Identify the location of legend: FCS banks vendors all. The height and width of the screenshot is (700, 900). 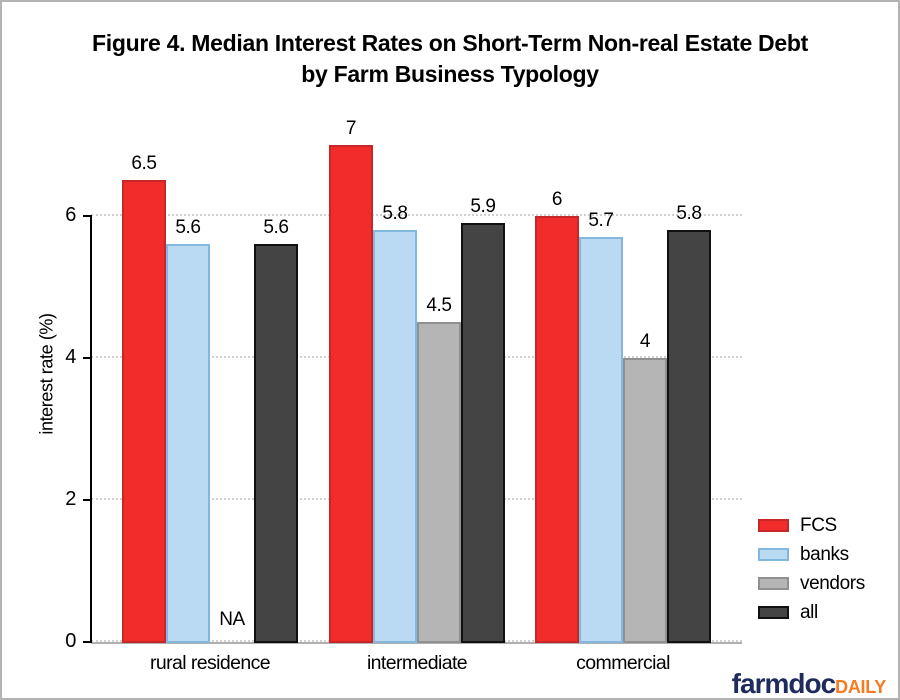
(811, 575).